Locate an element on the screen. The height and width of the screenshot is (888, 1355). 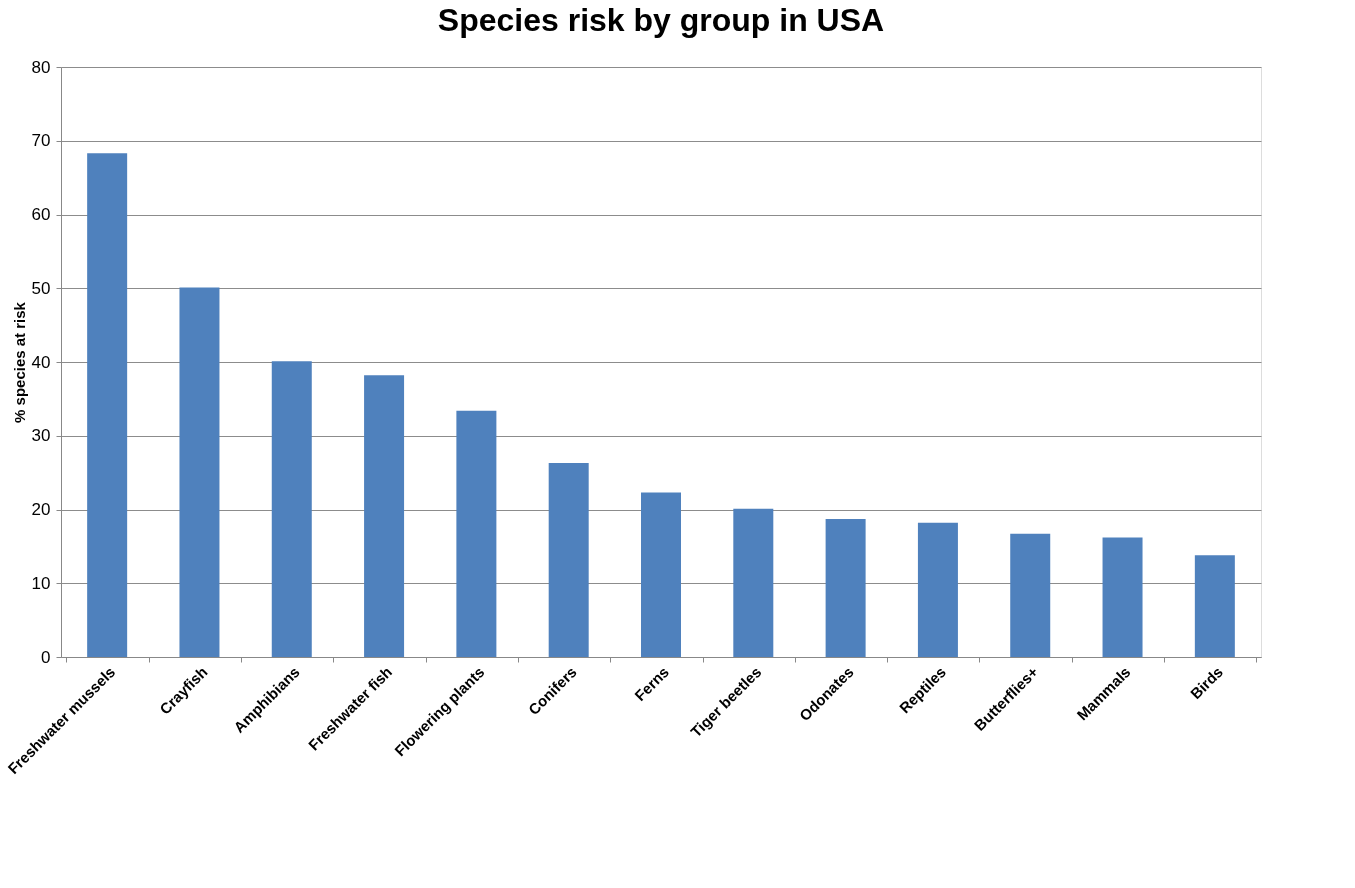
y-tick-label: 40 is located at coordinates (41, 362).